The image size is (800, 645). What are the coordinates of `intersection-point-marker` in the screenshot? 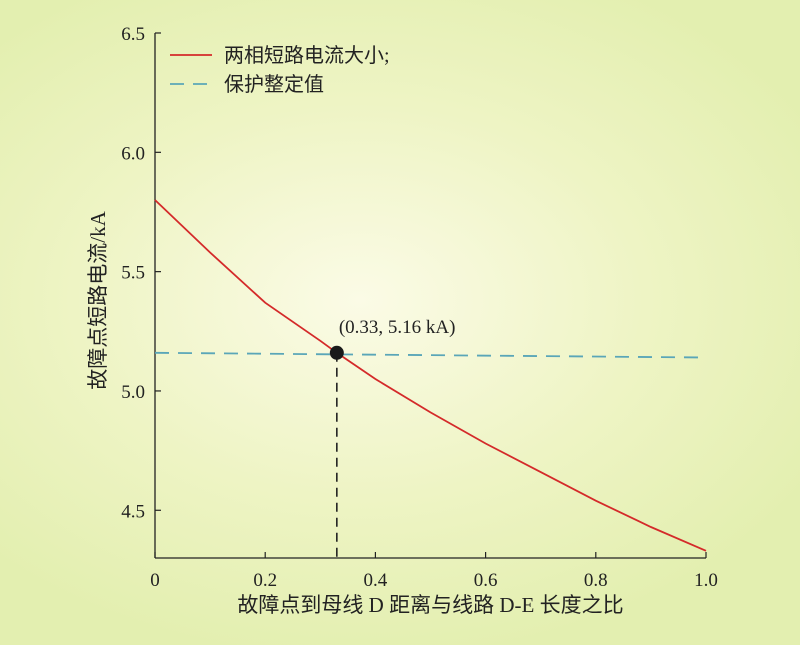 It's located at (336, 352).